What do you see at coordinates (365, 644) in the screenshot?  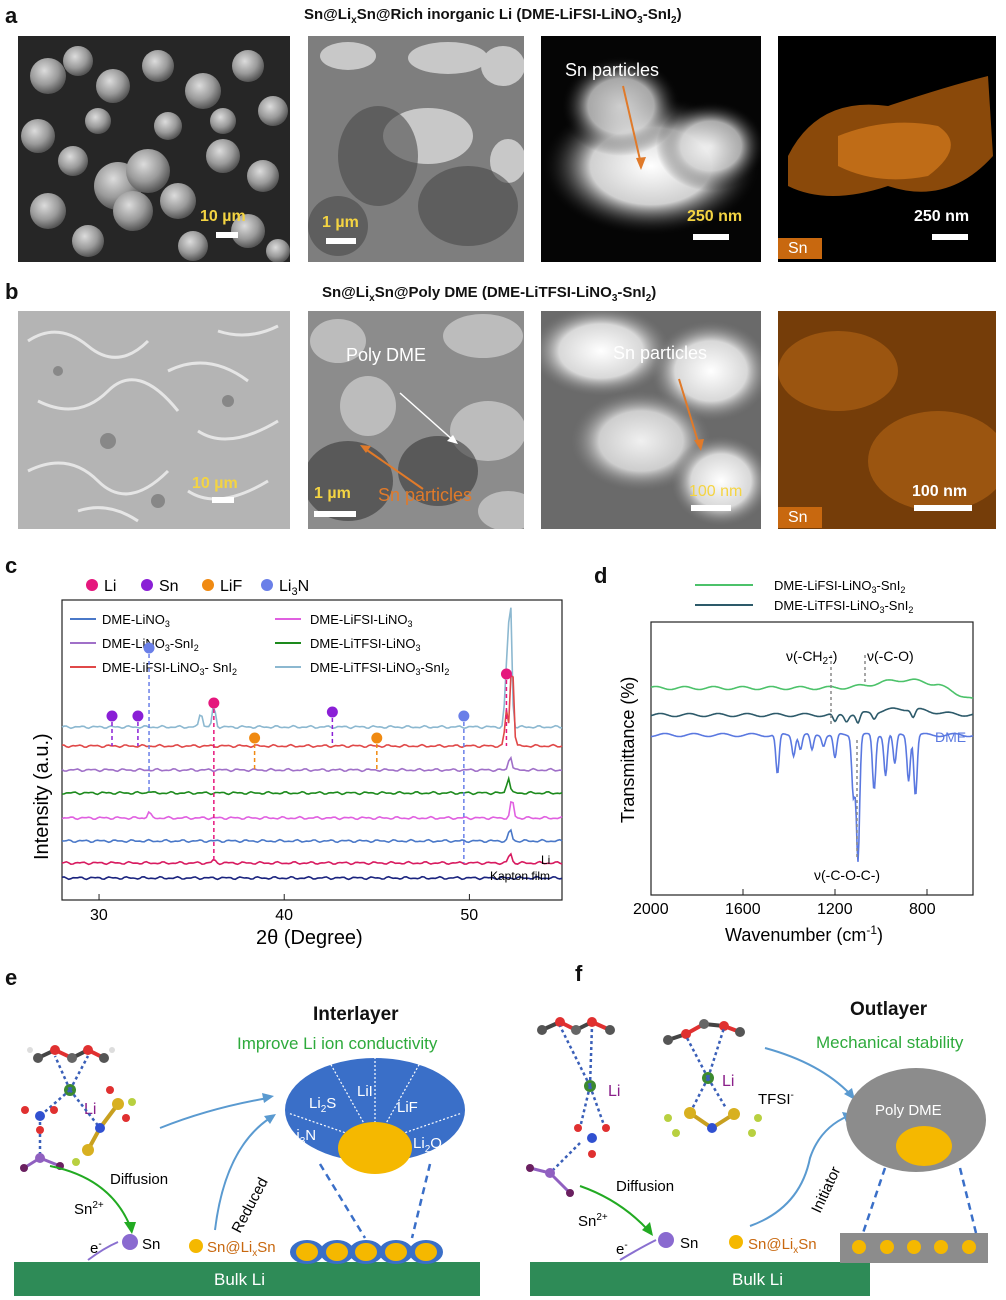 I see `legend-series-label: DME-LiTFSI-LiNO3` at bounding box center [365, 644].